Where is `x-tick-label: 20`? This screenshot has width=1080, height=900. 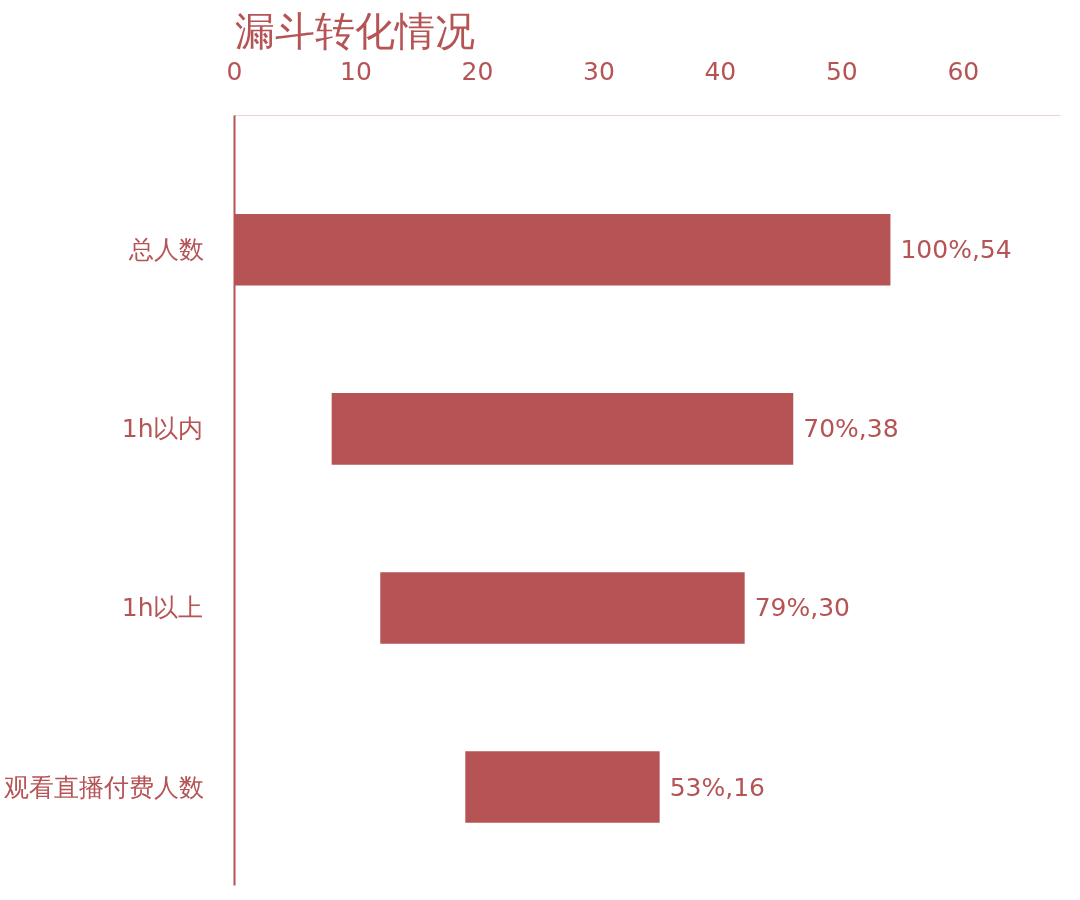 x-tick-label: 20 is located at coordinates (477, 71).